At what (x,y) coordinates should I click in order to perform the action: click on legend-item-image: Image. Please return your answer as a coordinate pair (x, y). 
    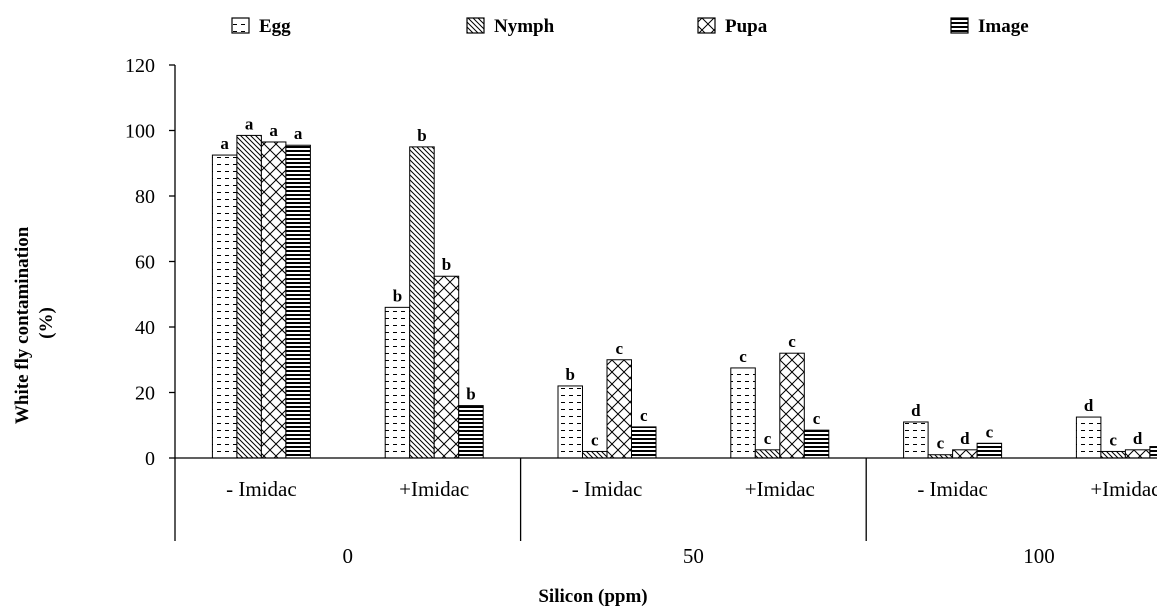
    Looking at the image, I should click on (989, 26).